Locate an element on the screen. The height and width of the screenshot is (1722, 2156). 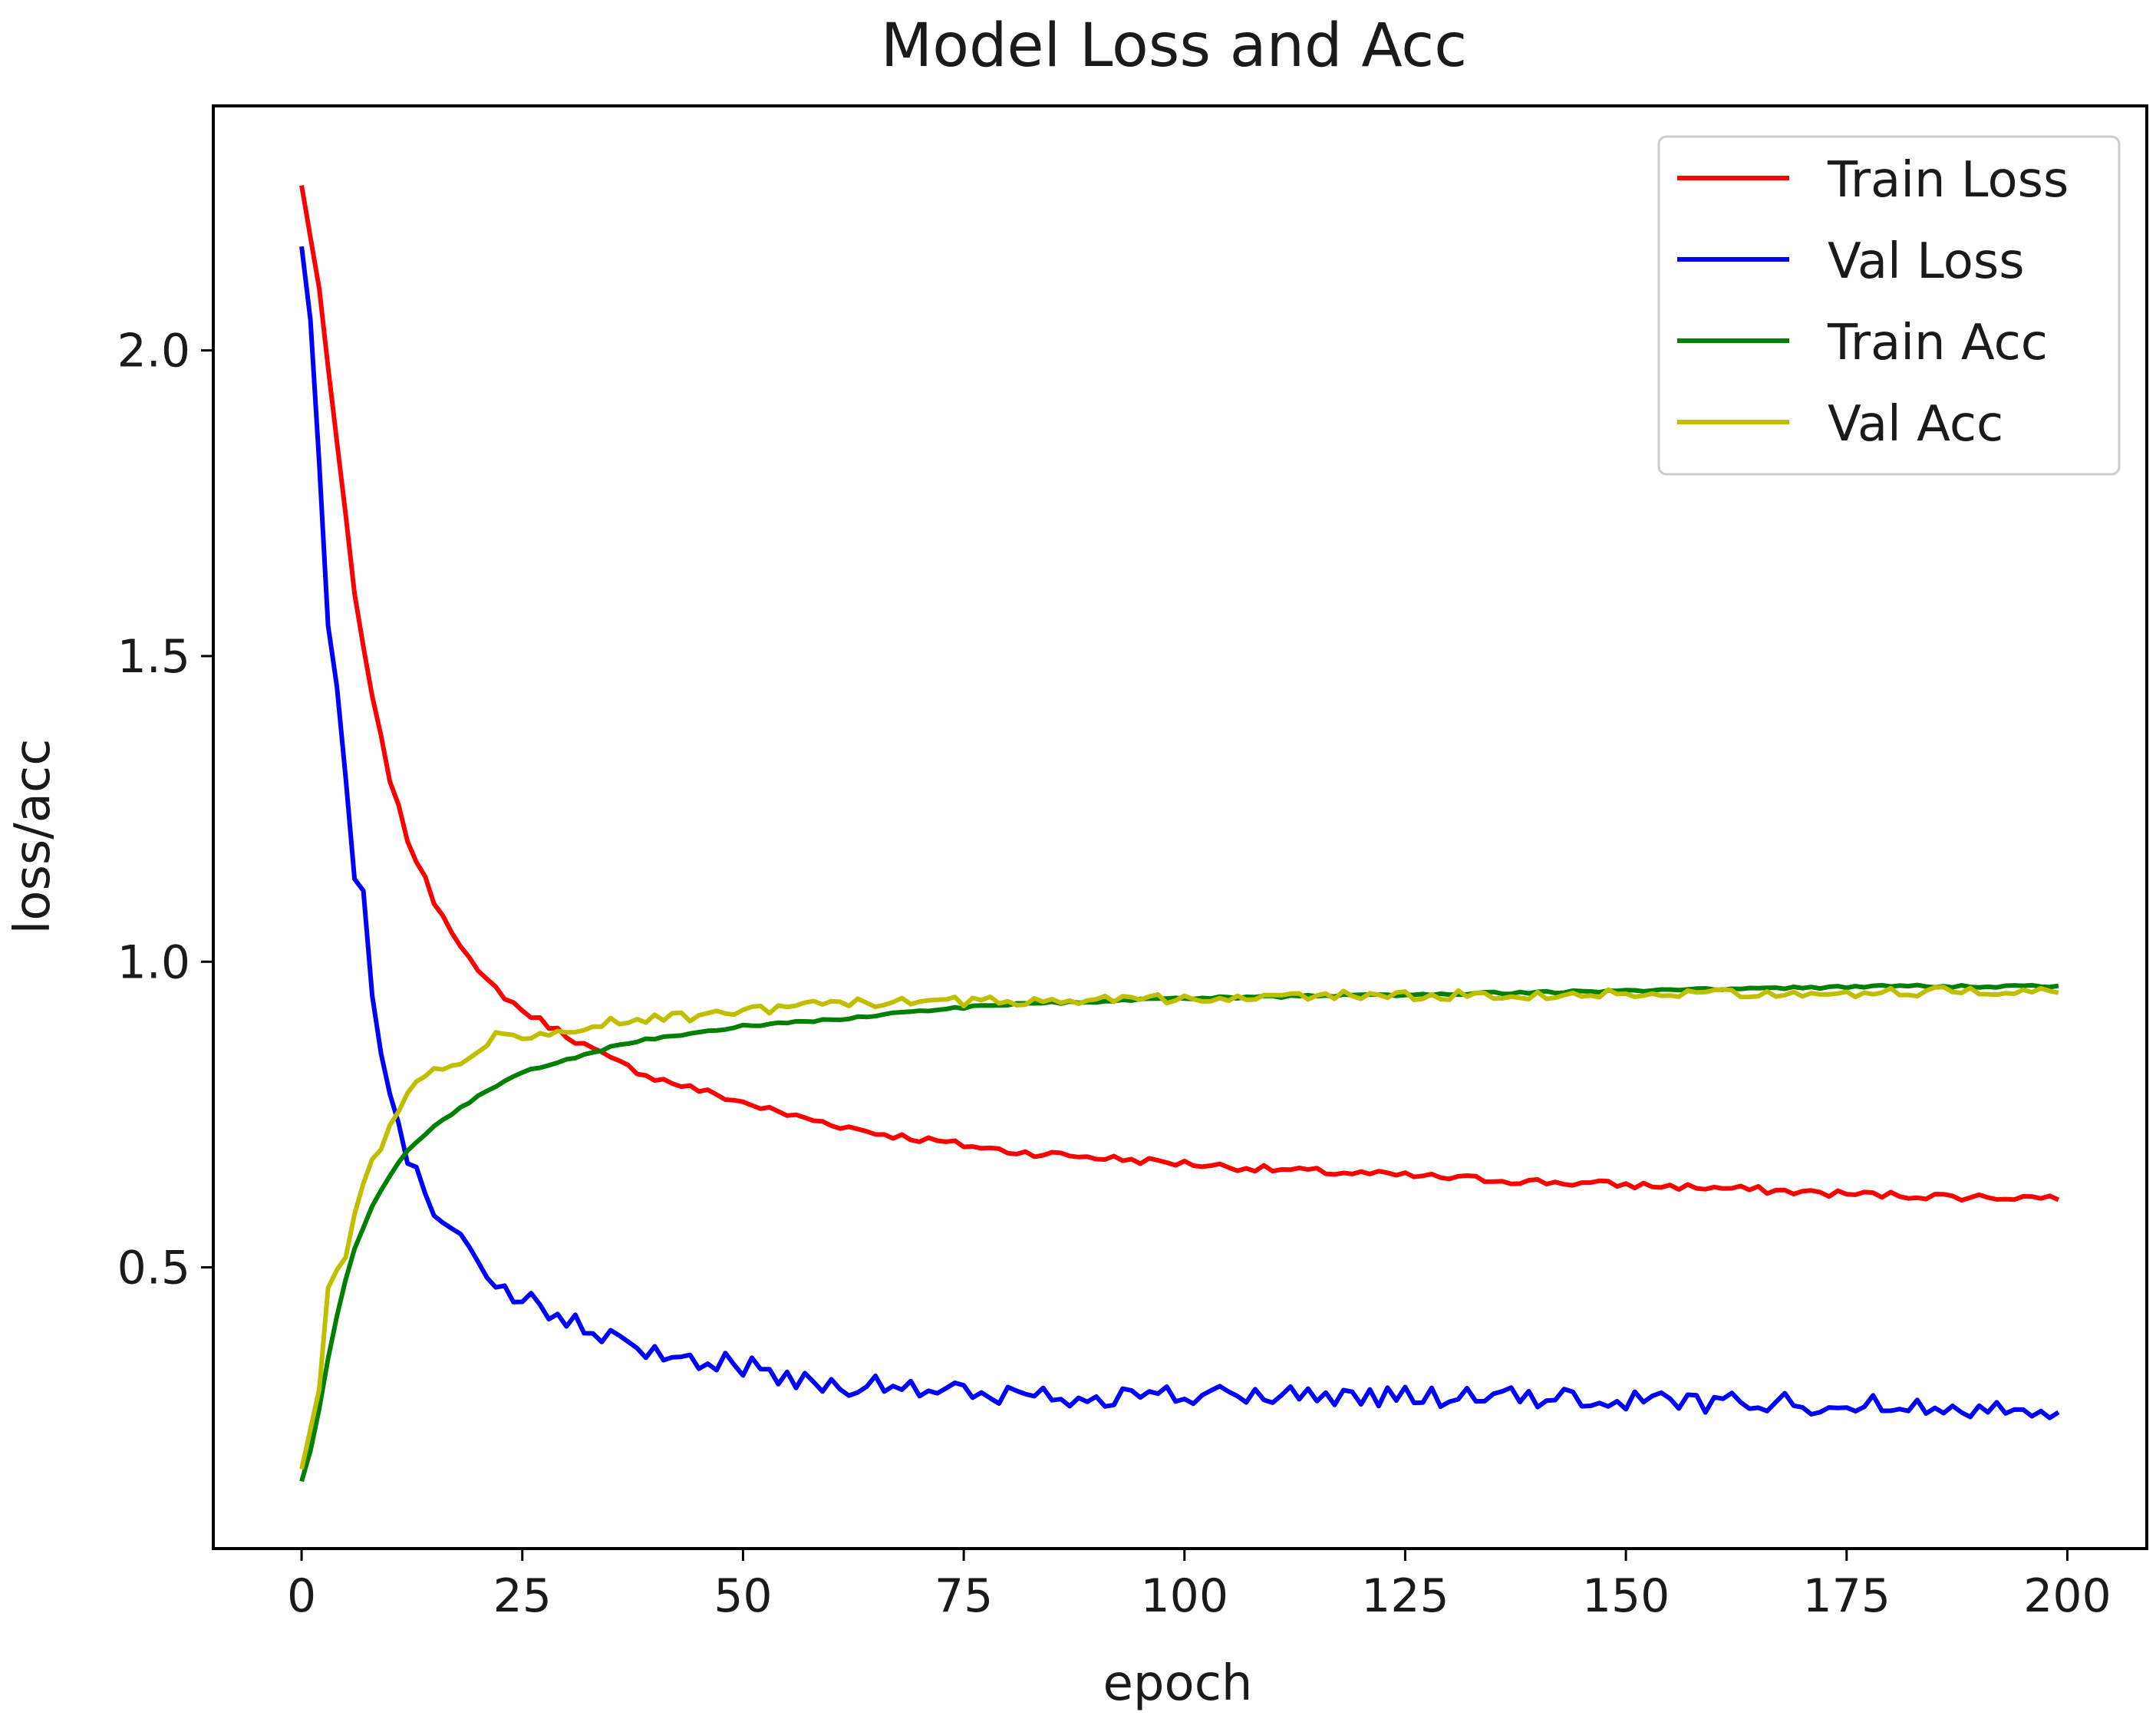
y-tick-label: 2.0 is located at coordinates (153, 351).